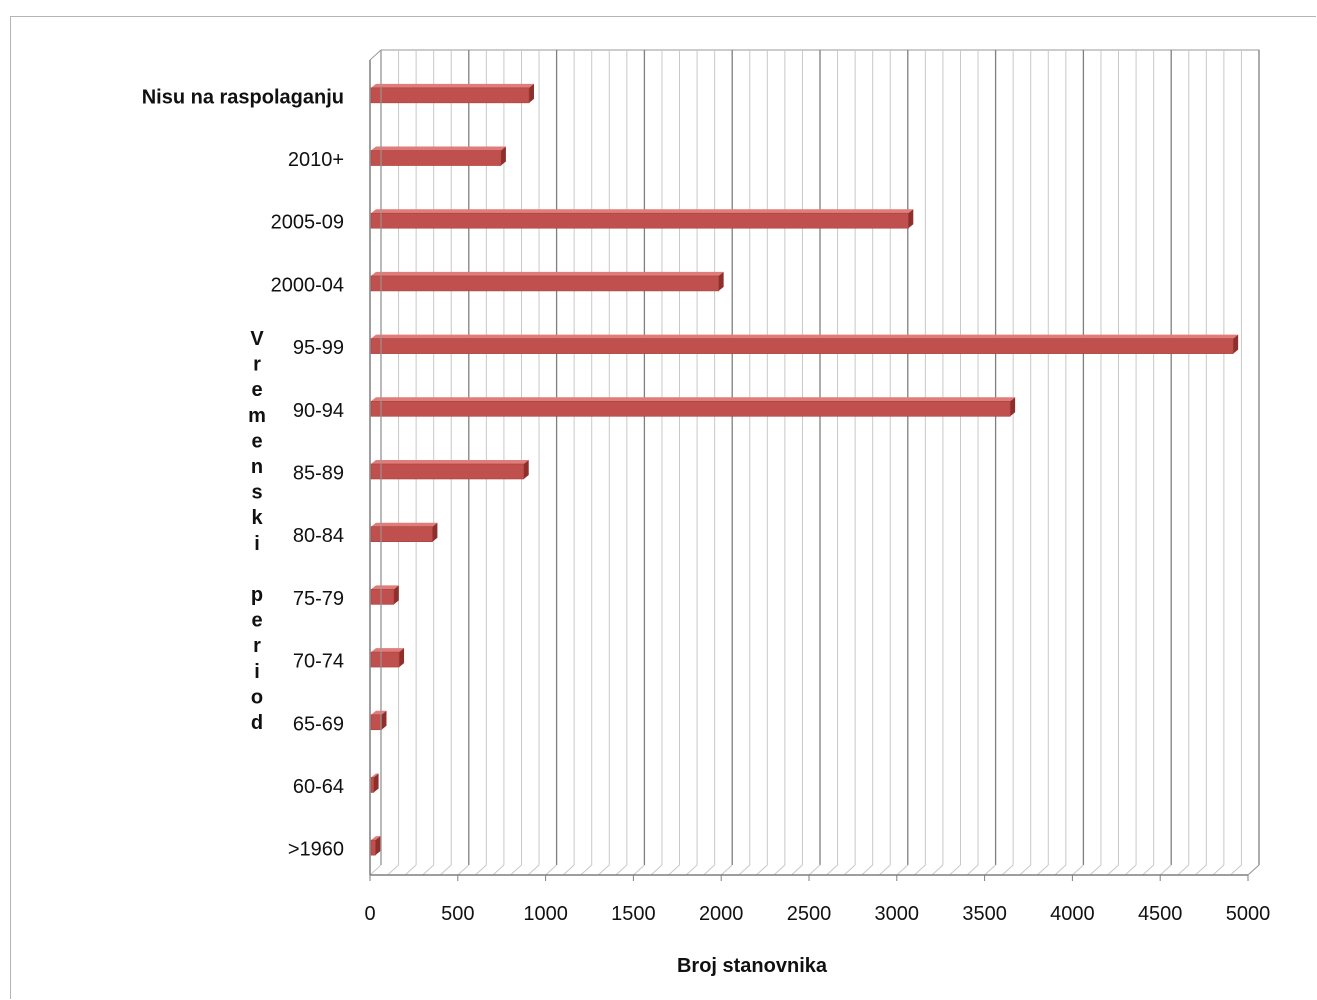  Describe the element at coordinates (243, 97) in the screenshot. I see `category-label: Nisu na raspolaganju` at that location.